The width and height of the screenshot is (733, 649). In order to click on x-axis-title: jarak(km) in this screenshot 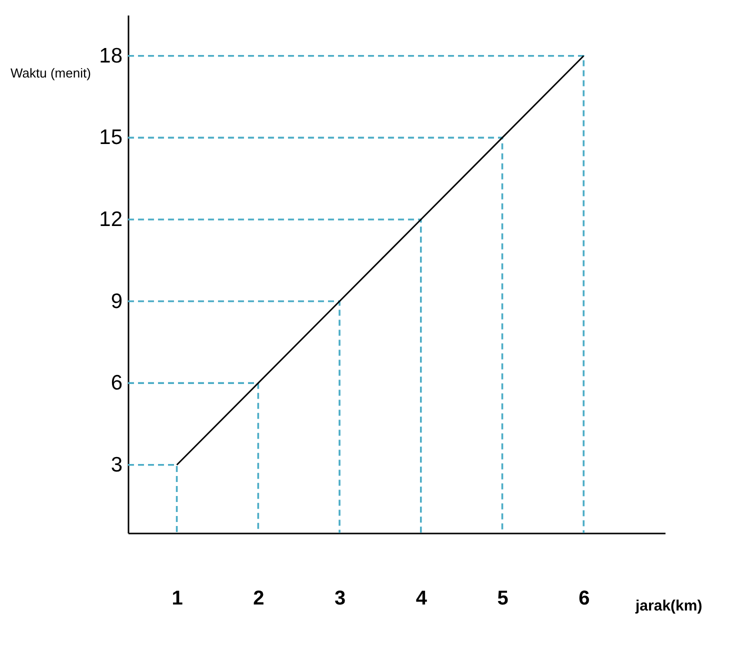, I will do `click(668, 606)`.